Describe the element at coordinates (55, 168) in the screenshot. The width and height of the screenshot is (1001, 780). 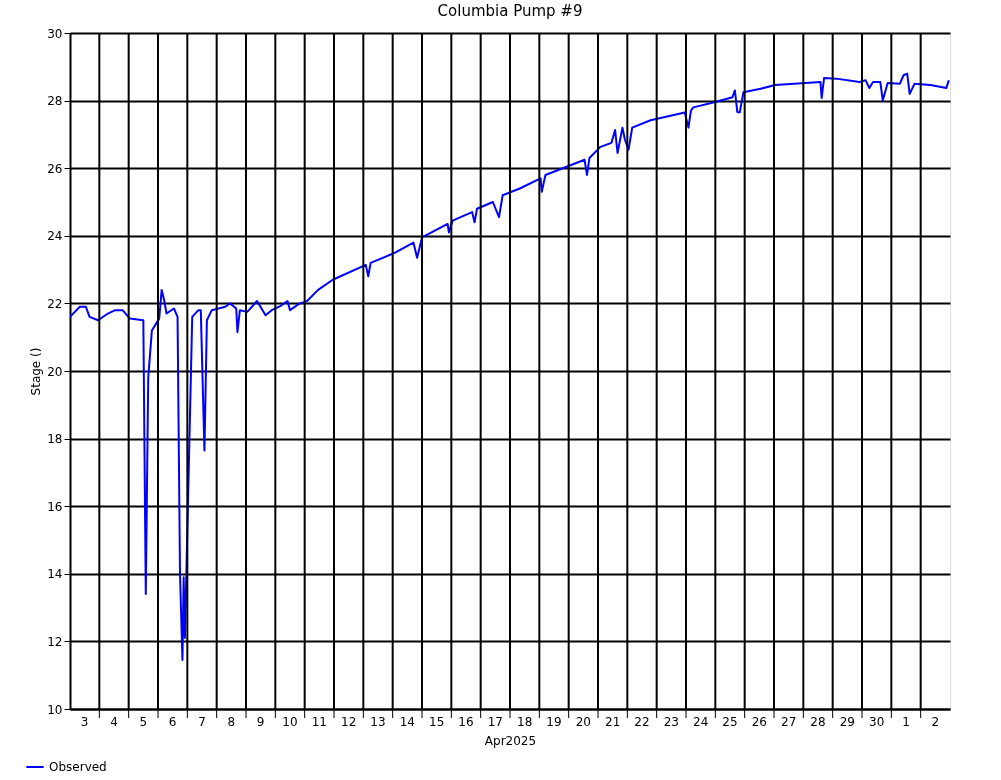
I see `y-tick-label: 26` at that location.